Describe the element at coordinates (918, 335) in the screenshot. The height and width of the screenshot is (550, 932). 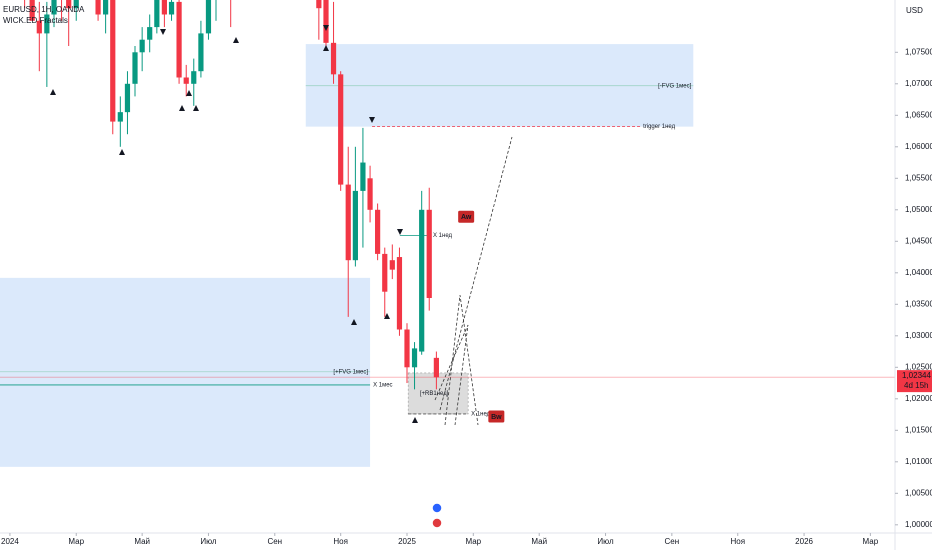
I see `y-tick-label: 1,03000` at that location.